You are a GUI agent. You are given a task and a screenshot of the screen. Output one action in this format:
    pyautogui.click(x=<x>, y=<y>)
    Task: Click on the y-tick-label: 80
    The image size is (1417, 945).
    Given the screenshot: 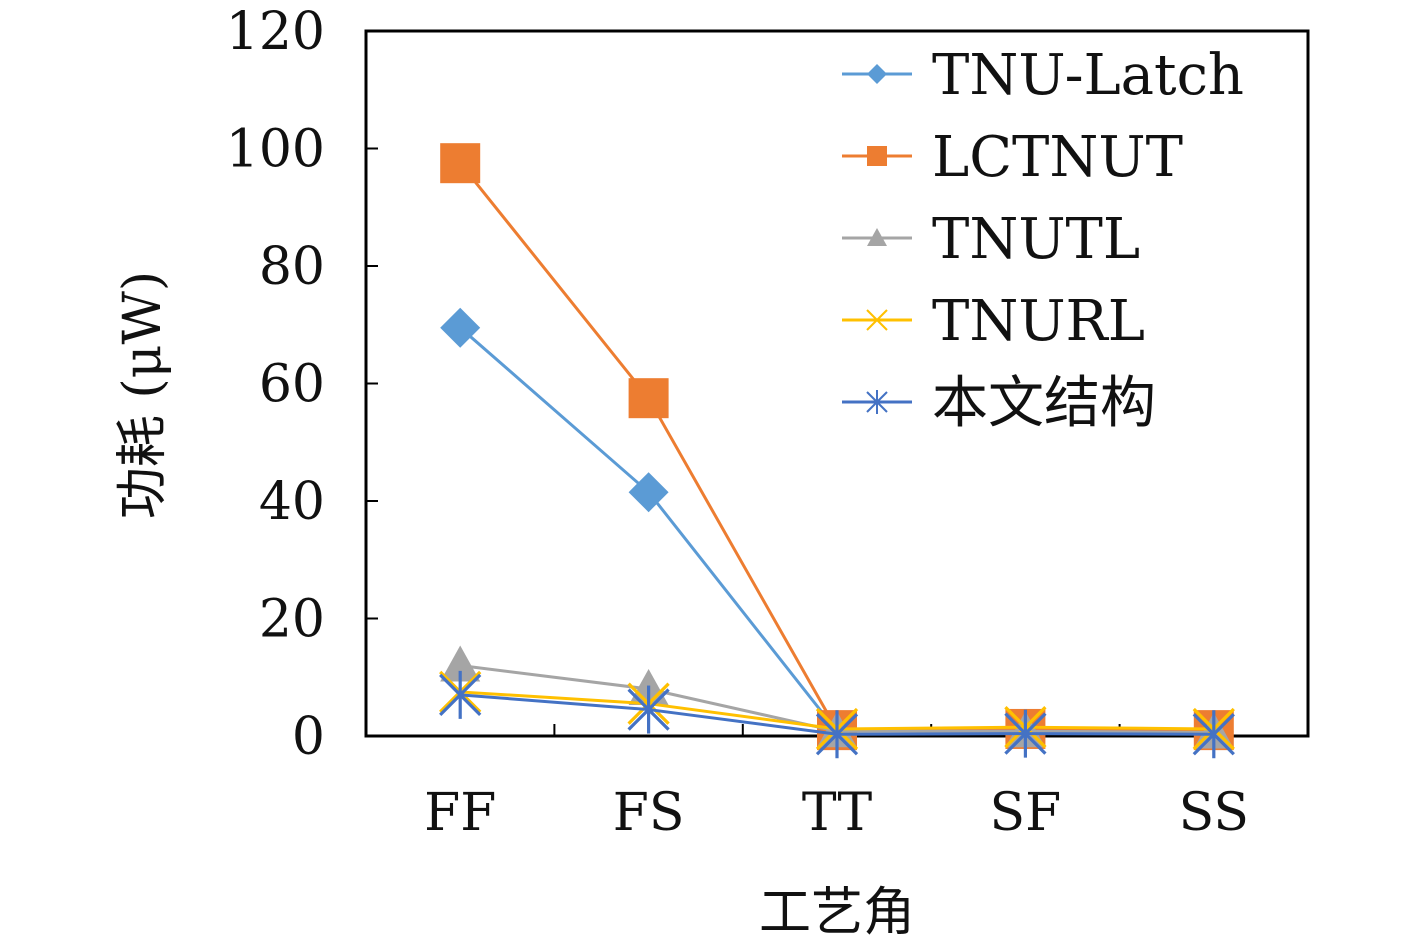 What is the action you would take?
    pyautogui.click(x=292, y=267)
    